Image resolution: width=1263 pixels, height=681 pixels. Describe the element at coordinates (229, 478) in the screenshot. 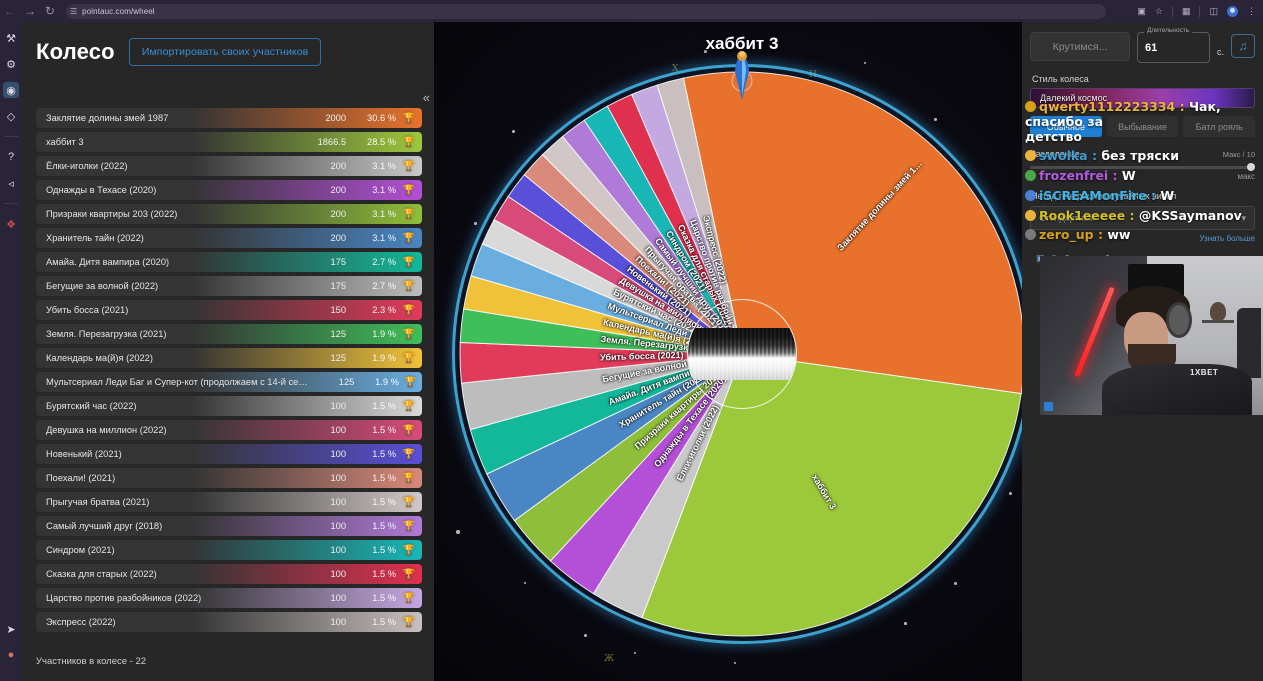

I see `table-row: Поехали! (2021) 100 1.5 % 🏆` at that location.